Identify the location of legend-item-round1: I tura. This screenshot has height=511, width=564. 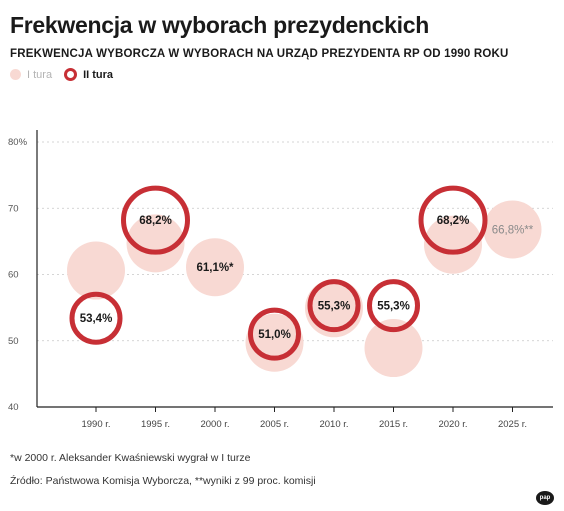
(31, 75).